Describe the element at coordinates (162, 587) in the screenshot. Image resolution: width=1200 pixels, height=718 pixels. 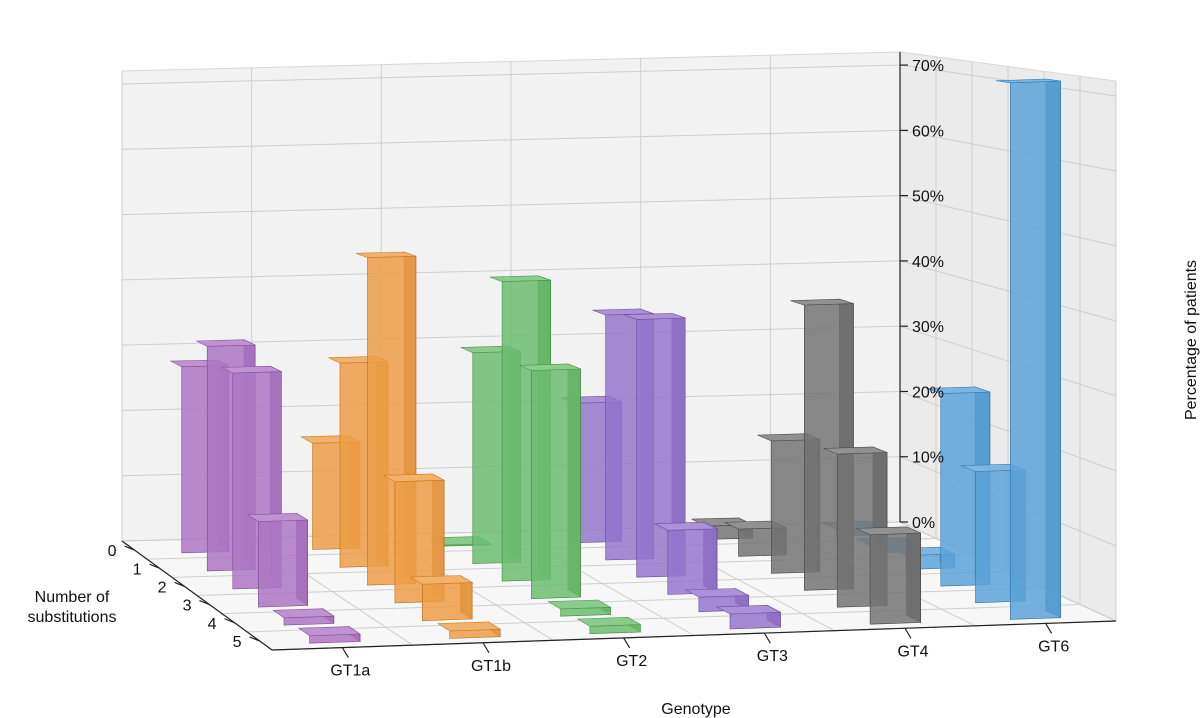
I see `y-tick-label: 2` at that location.